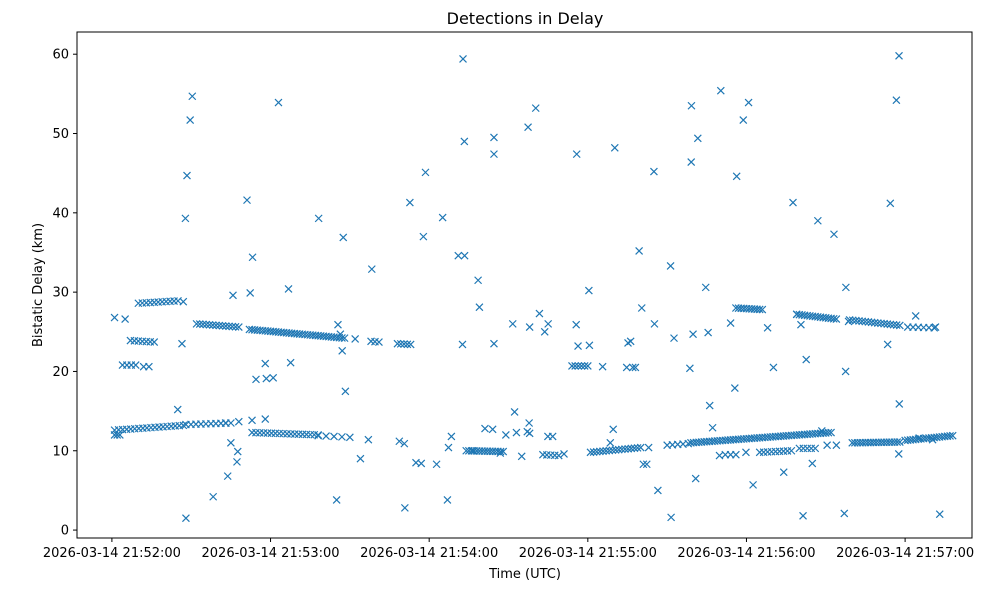 Image resolution: width=981 pixels, height=590 pixels. Describe the element at coordinates (60, 134) in the screenshot. I see `y-tick-label: 50` at that location.